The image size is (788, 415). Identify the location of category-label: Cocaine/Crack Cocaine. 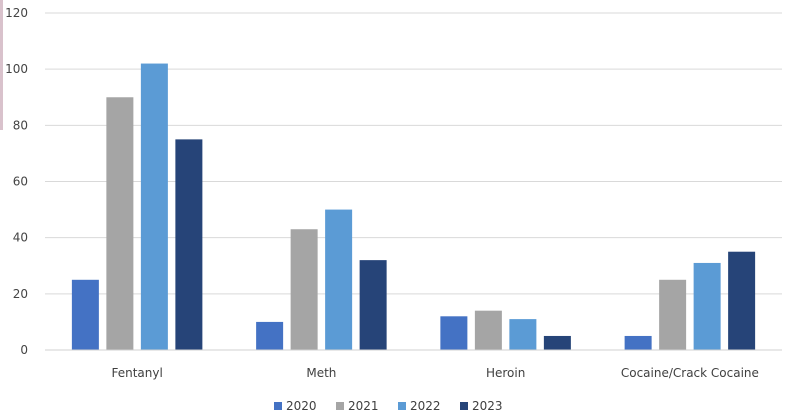
(690, 373).